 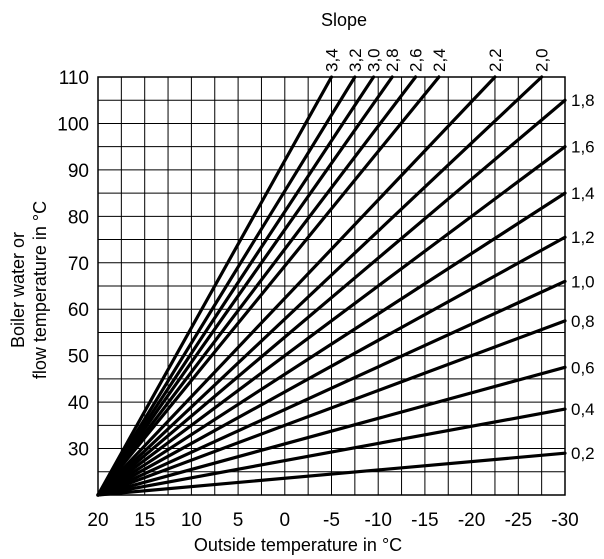 I want to click on slope-label: 0,4, so click(x=583, y=409).